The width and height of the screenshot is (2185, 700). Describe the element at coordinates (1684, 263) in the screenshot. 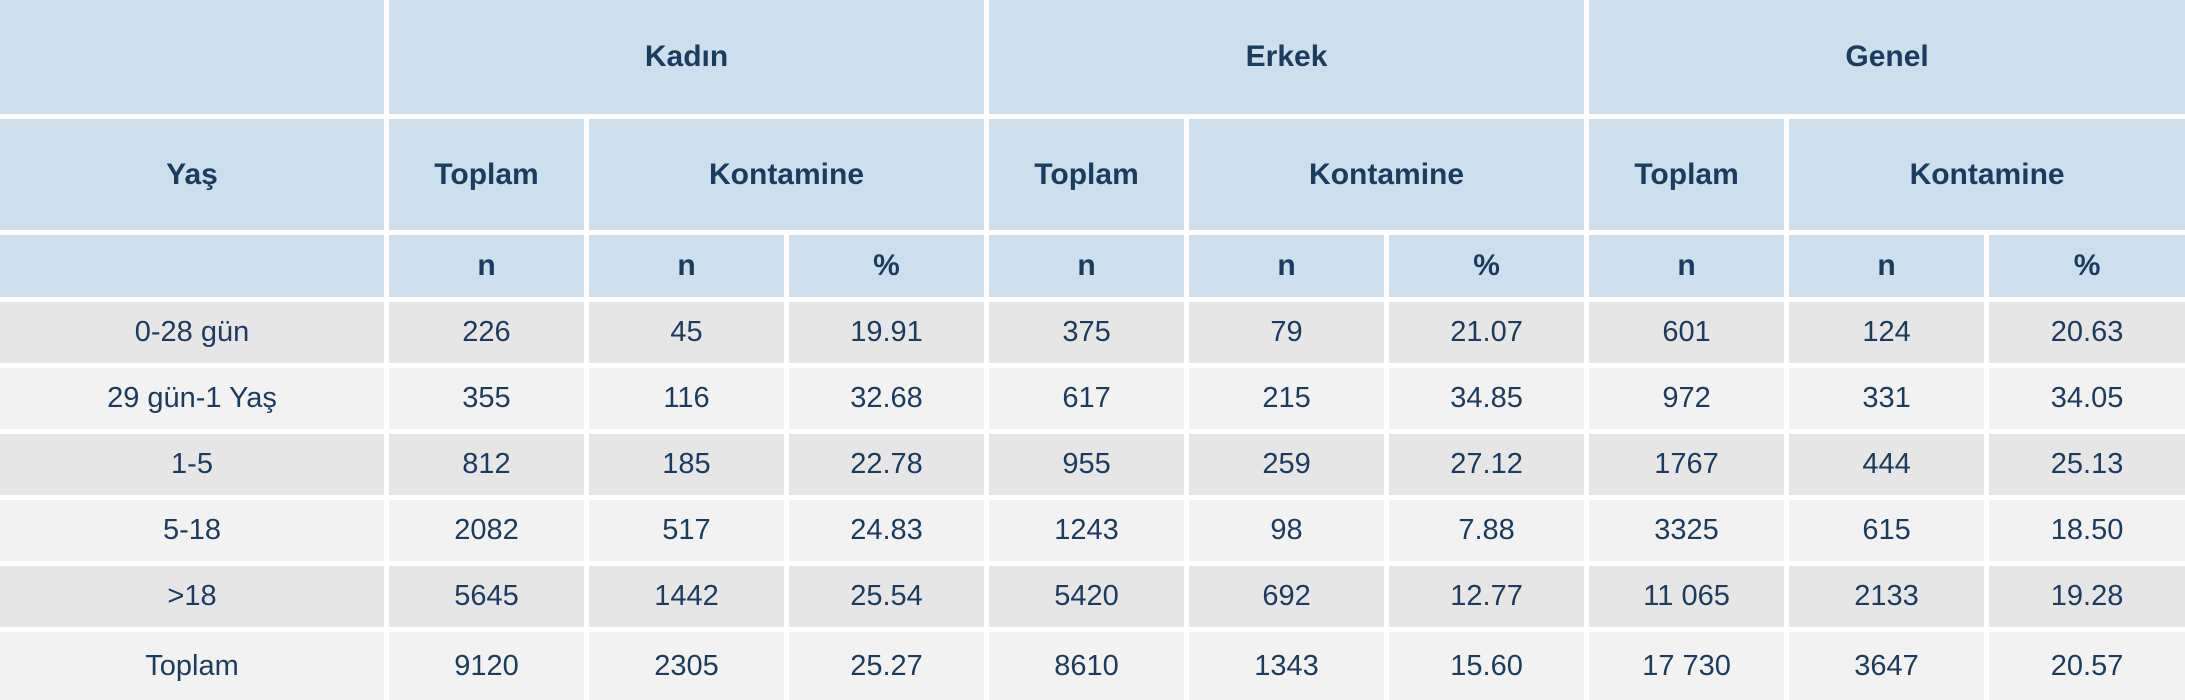

I see `unit-header-n-toplam-genel: n` at that location.